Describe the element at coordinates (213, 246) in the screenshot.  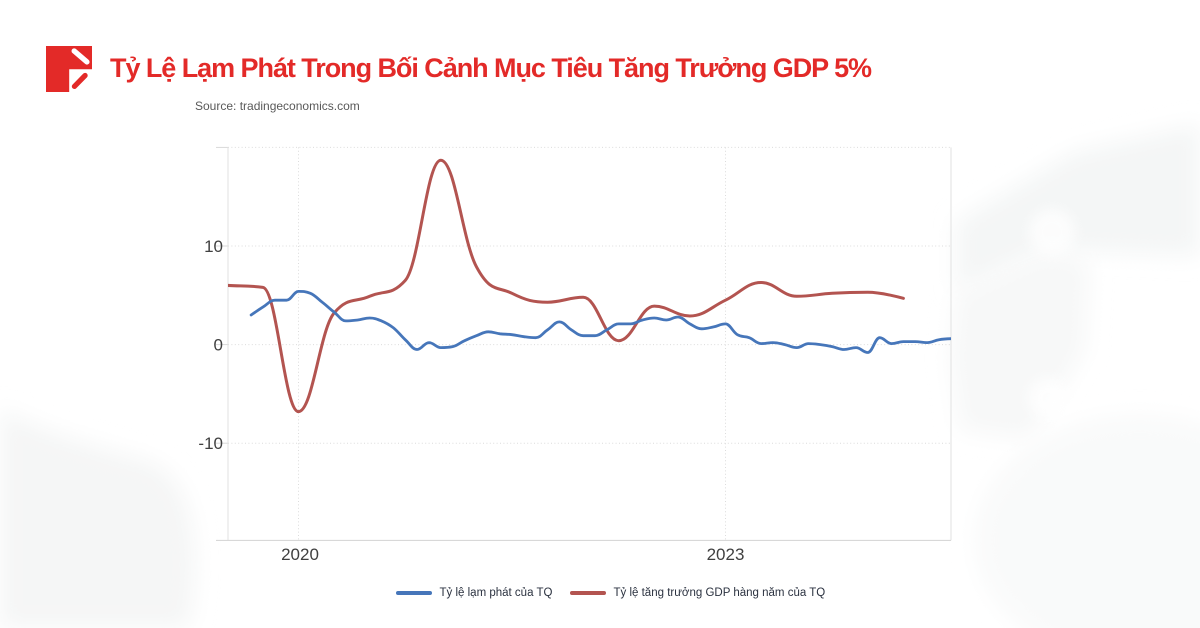
I see `svg-text: 10` at that location.